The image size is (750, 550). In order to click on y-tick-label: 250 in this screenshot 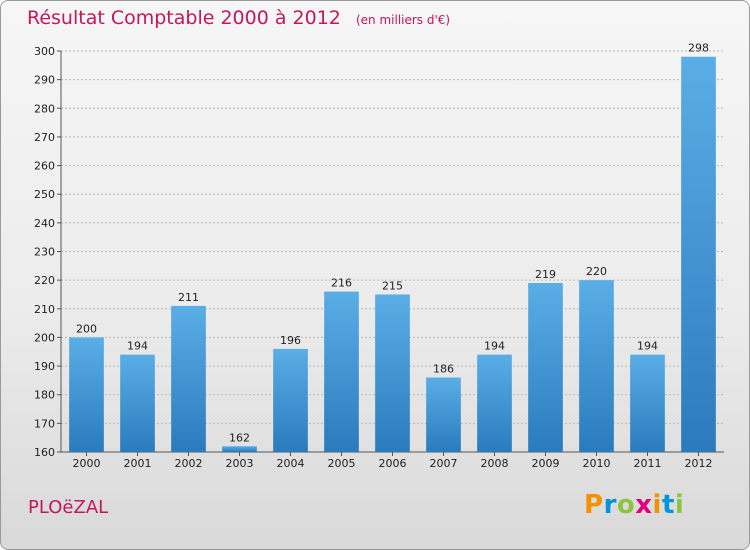, I will do `click(44, 194)`.